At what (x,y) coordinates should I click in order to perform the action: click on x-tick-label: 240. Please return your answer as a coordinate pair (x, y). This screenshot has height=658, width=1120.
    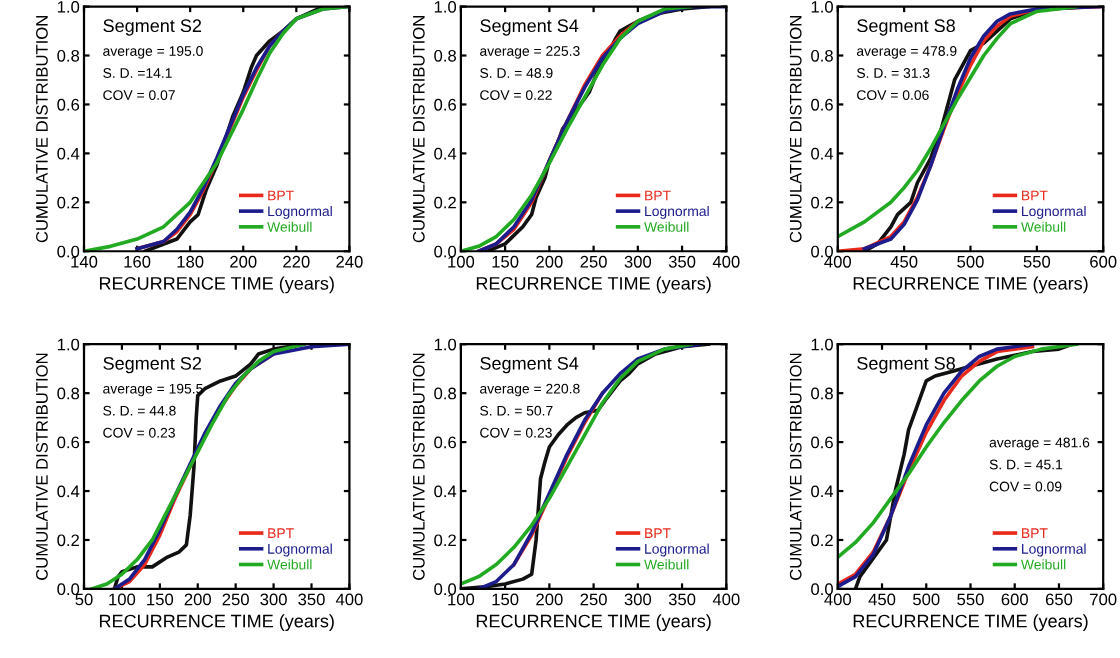
    Looking at the image, I should click on (349, 261).